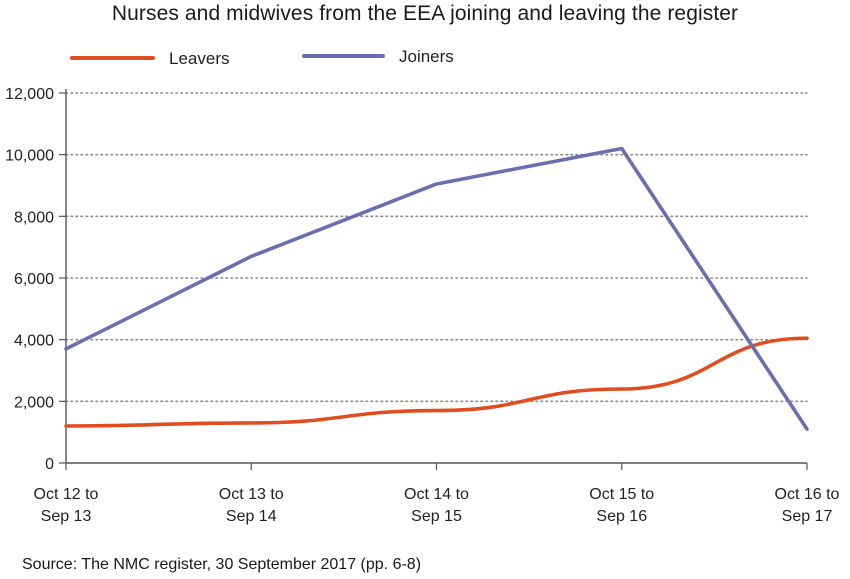  What do you see at coordinates (29, 156) in the screenshot?
I see `y-tick-label: 10,000` at bounding box center [29, 156].